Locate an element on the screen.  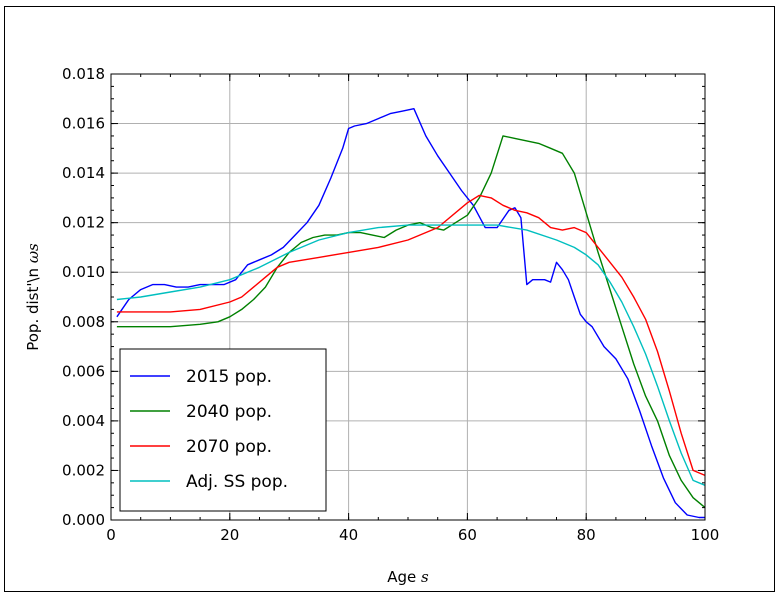
y-tick-label: 0.010 is located at coordinates (83, 272).